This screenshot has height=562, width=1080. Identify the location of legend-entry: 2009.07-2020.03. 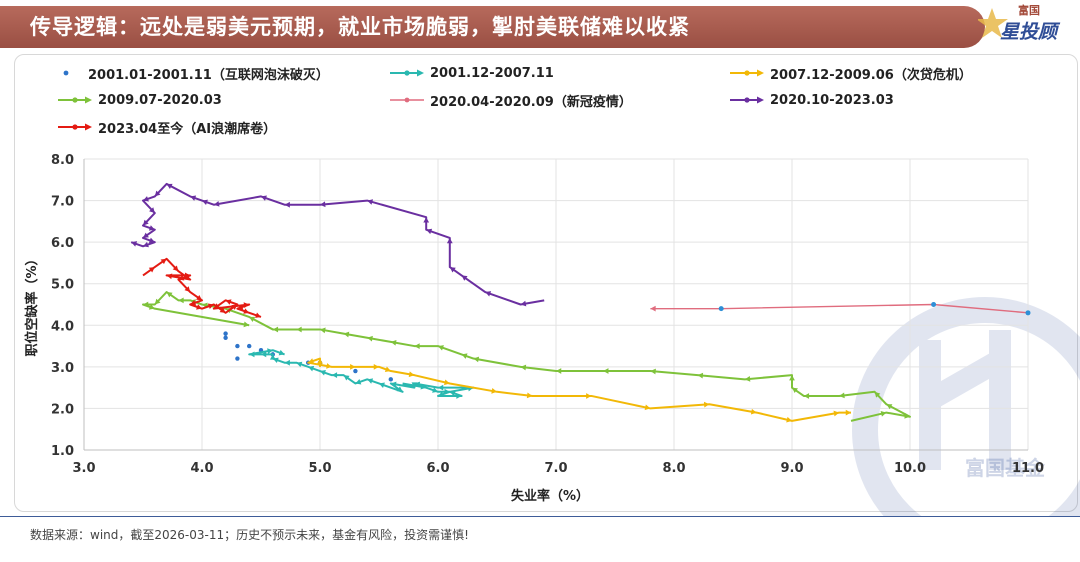
(140, 100).